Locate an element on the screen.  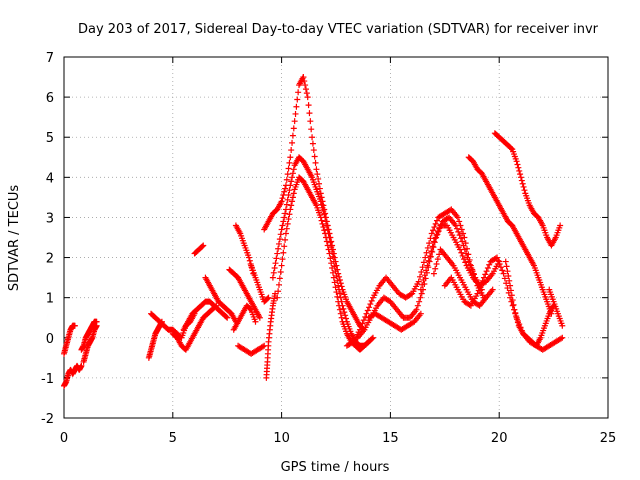
y-tick-label: -2 is located at coordinates (47, 419).